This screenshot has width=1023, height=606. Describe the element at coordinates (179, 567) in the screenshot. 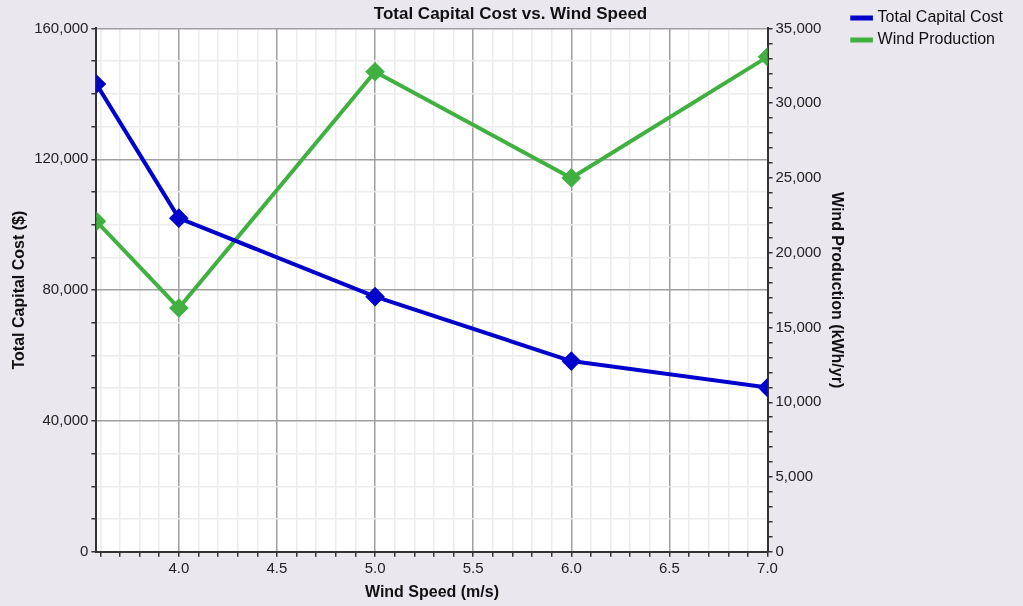

I see `x-tick-label: 4.0` at that location.